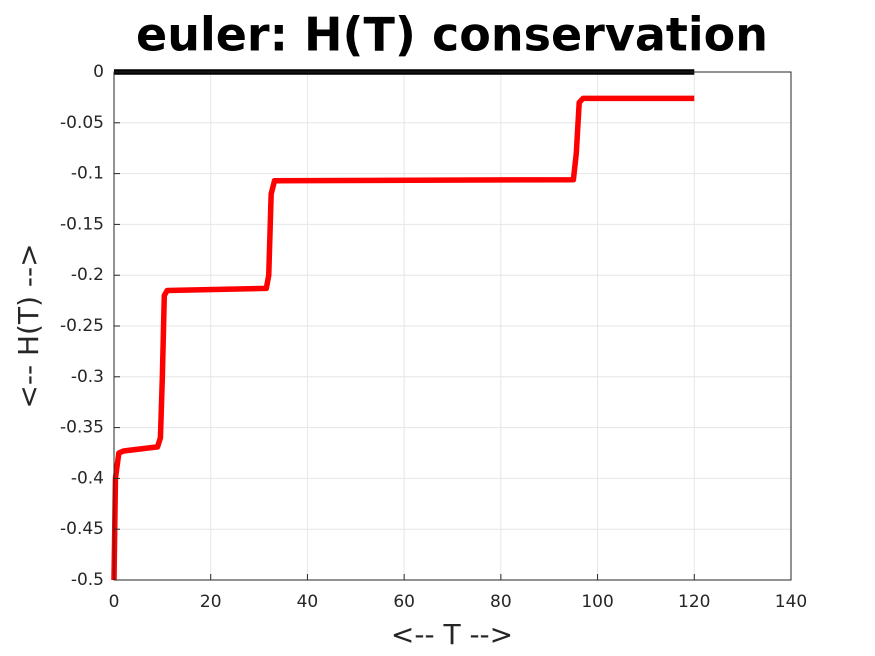 The width and height of the screenshot is (875, 656). I want to click on y-tick-label: -0.05, so click(82, 123).